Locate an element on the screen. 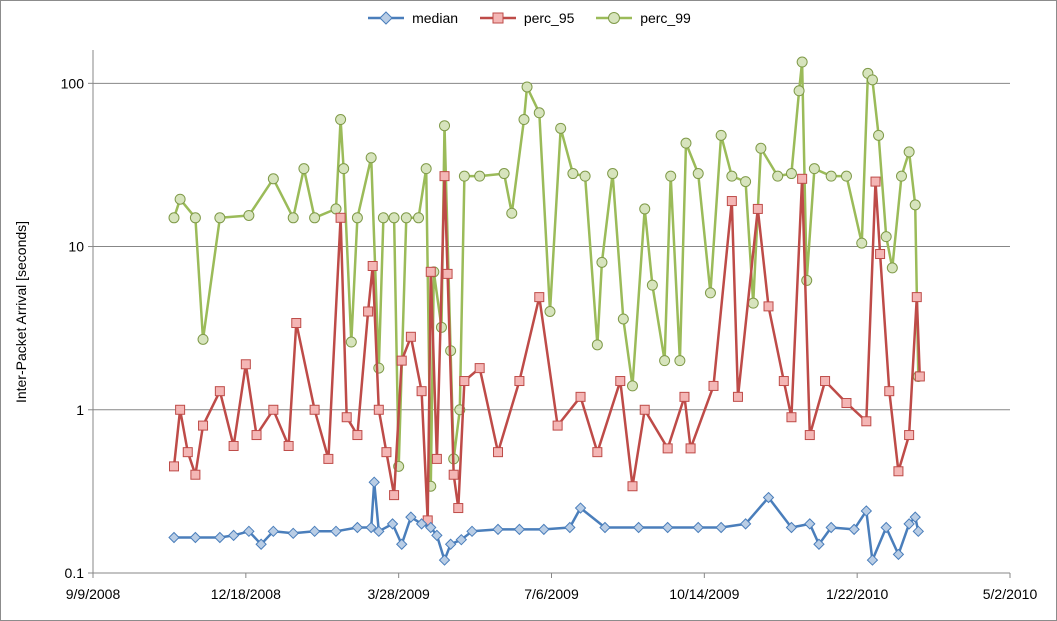 The height and width of the screenshot is (621, 1057). legend-symbol-median is located at coordinates (386, 18).